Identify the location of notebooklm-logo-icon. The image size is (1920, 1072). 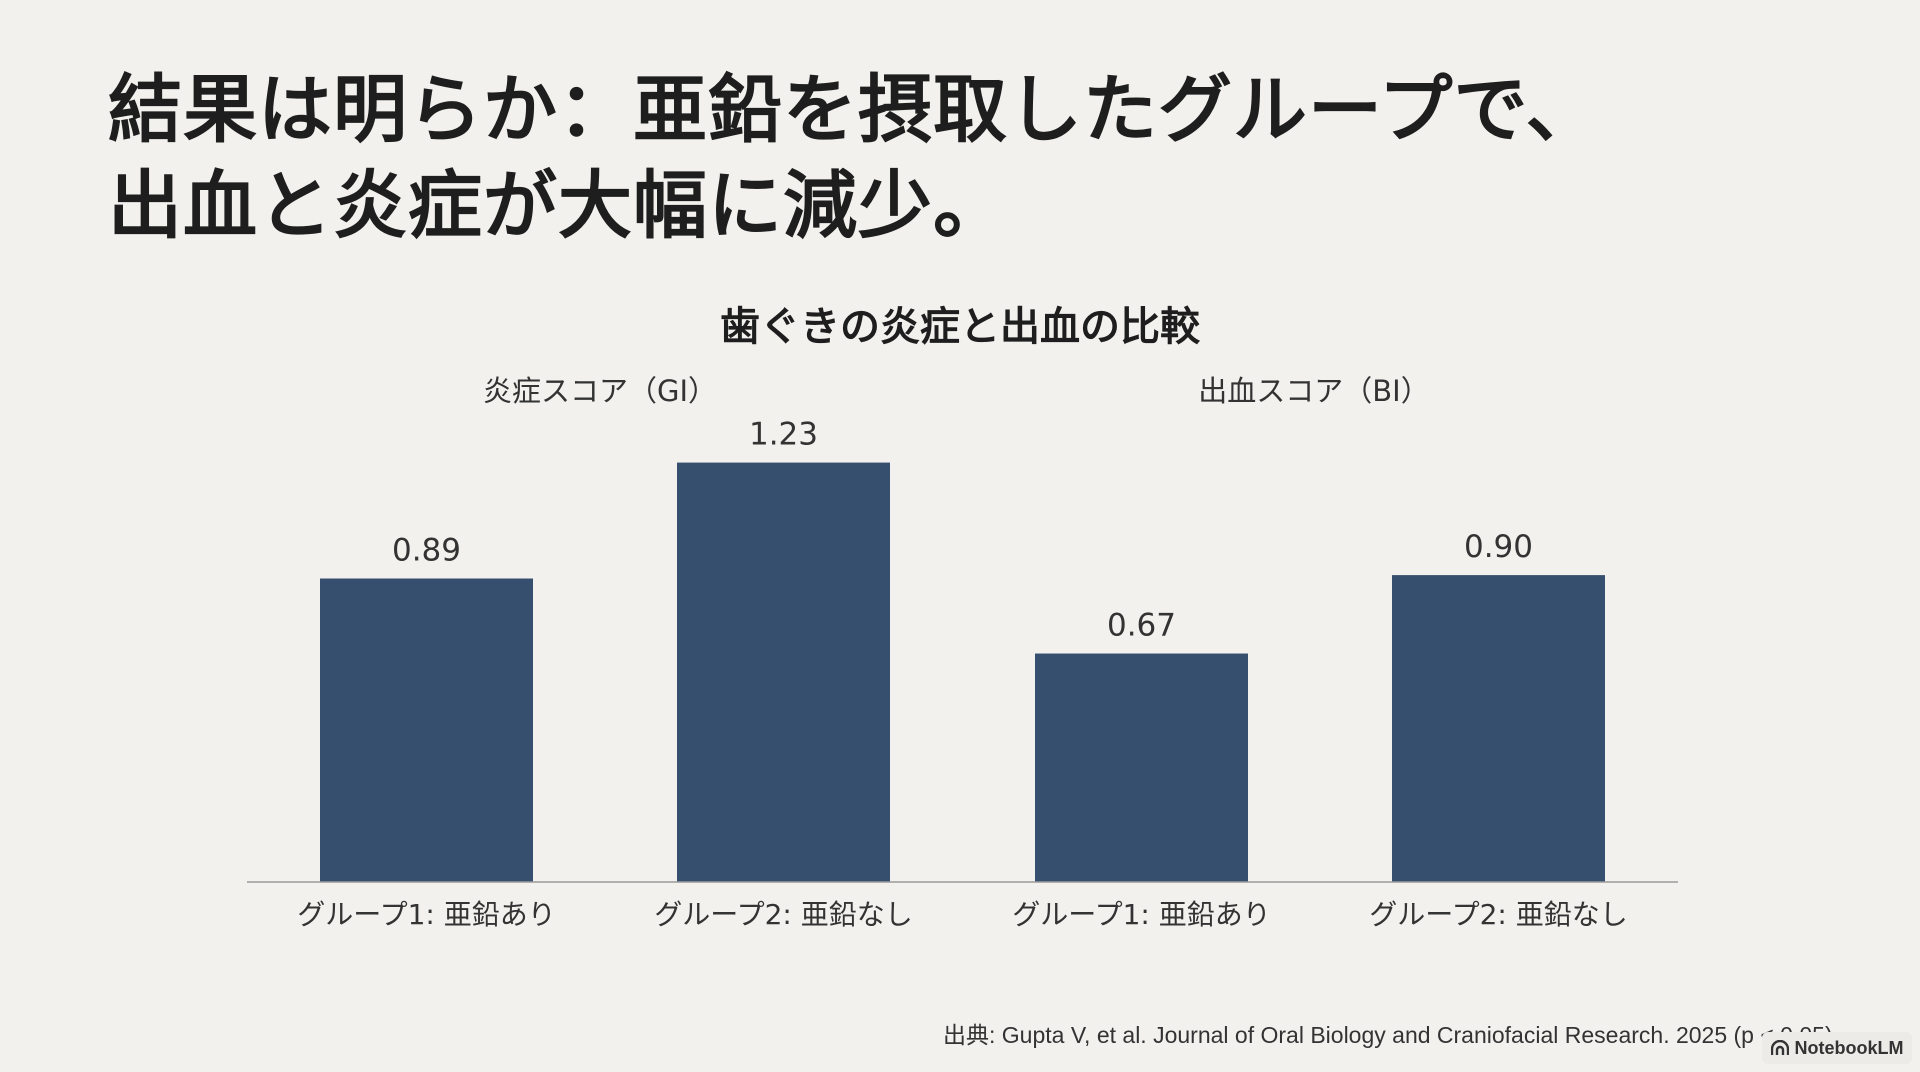
(1779, 1047).